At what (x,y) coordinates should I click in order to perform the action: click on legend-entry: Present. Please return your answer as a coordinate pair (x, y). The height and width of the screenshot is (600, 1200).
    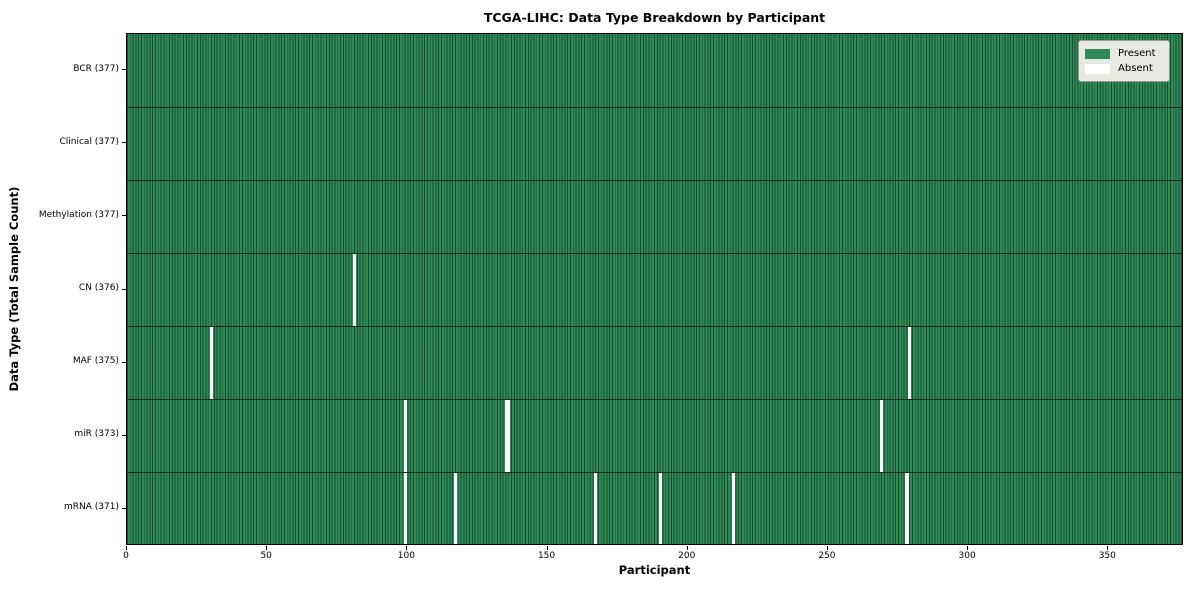
    Looking at the image, I should click on (1123, 53).